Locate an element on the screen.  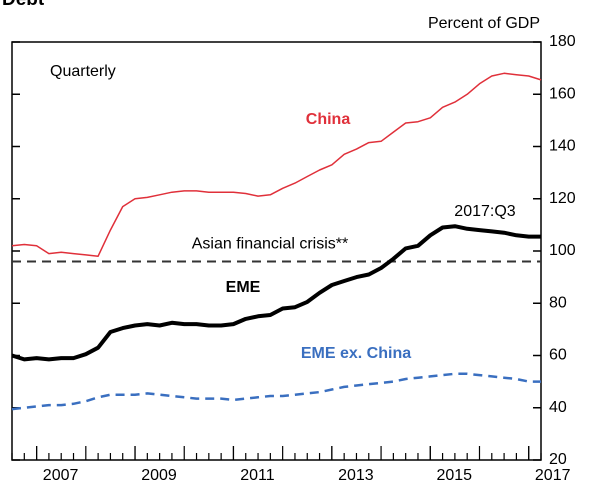
x-tick-label: 2011 is located at coordinates (257, 475).